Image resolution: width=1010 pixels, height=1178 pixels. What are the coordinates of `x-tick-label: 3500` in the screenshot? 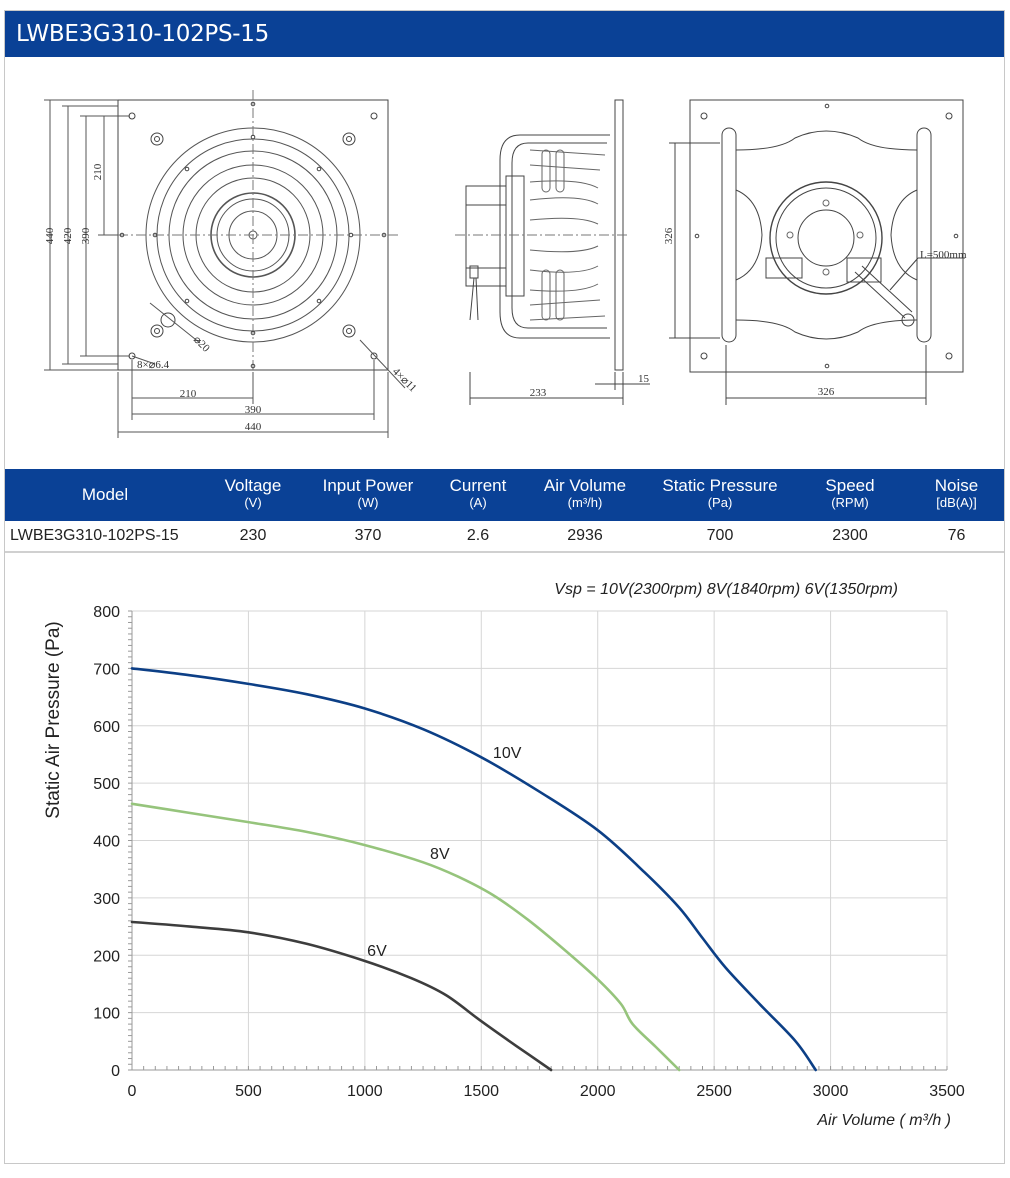 It's located at (947, 1091).